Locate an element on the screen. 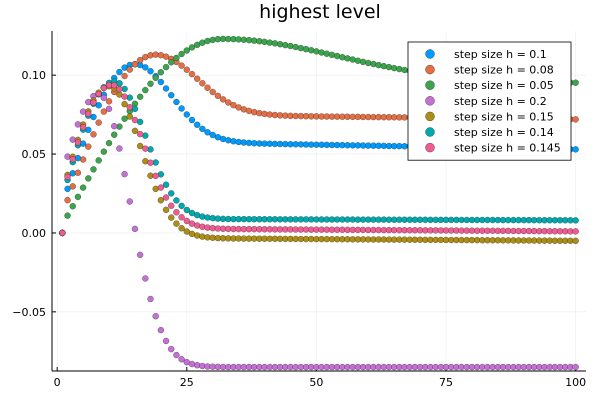 The width and height of the screenshot is (600, 400). legend-label: step size h = 0.1 is located at coordinates (500, 54).